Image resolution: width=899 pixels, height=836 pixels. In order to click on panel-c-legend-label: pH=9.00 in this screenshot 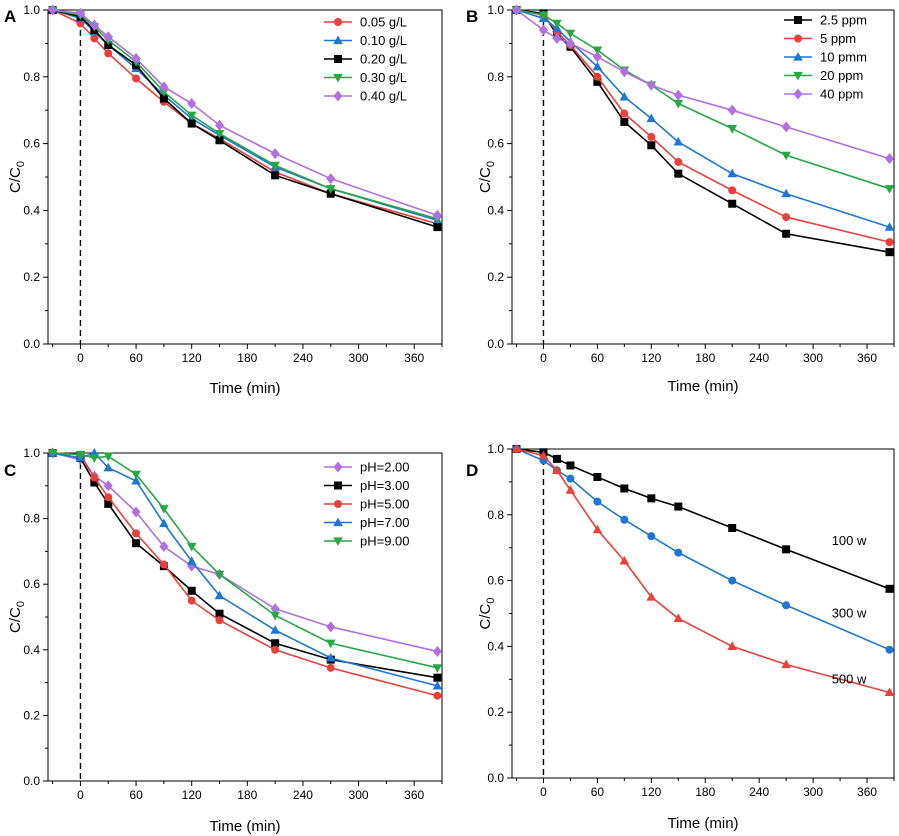, I will do `click(385, 541)`.